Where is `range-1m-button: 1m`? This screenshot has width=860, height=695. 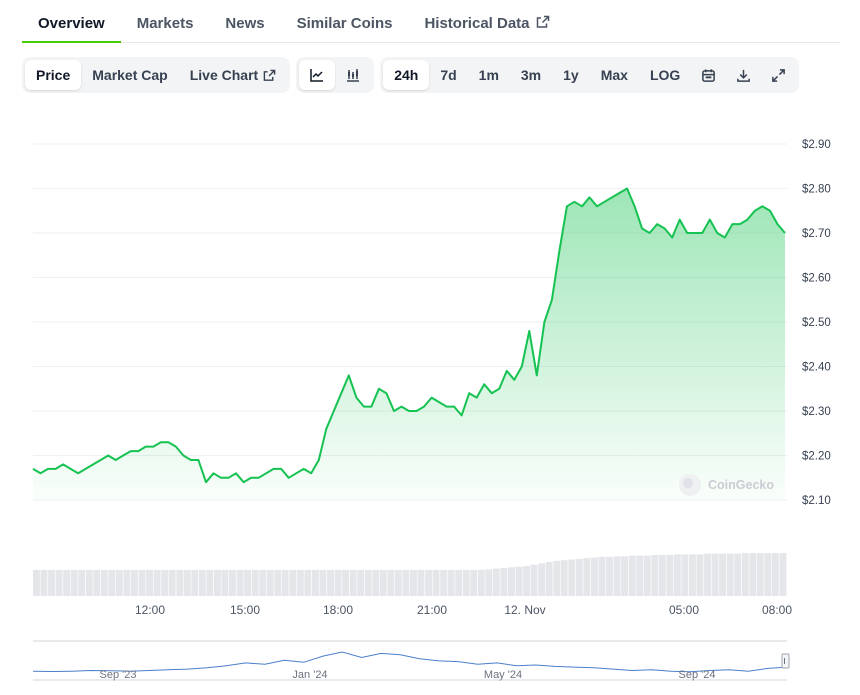
range-1m-button: 1m is located at coordinates (489, 75).